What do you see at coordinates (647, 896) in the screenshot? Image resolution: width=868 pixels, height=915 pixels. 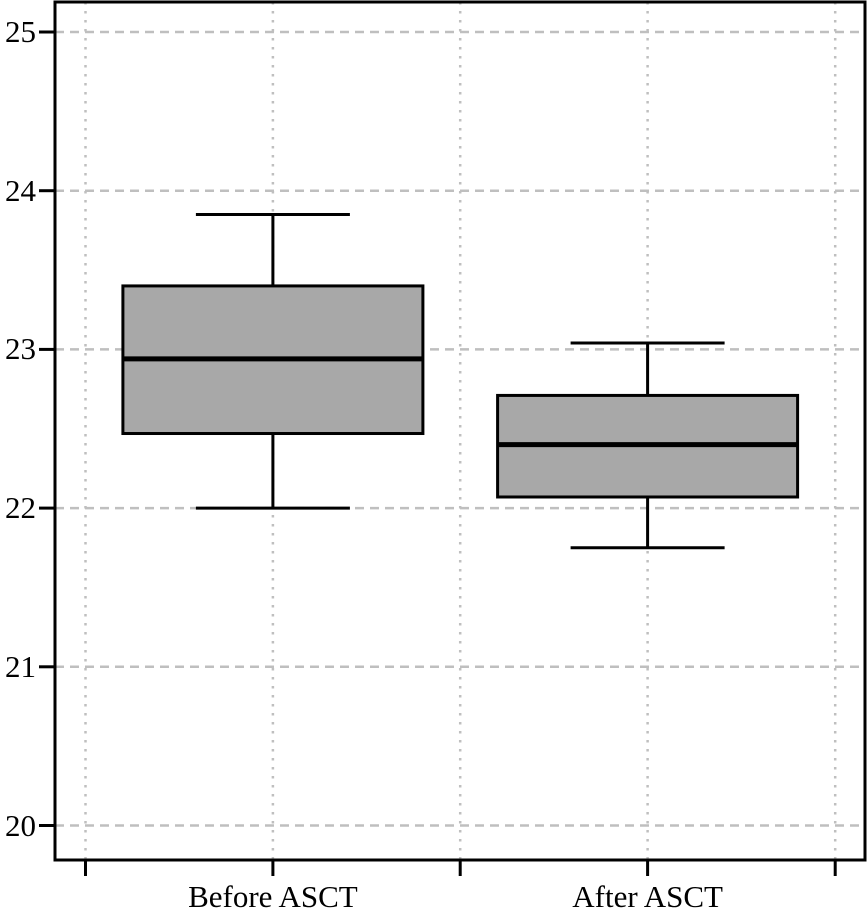 I see `x-category-label-after-asct: After ASCT` at bounding box center [647, 896].